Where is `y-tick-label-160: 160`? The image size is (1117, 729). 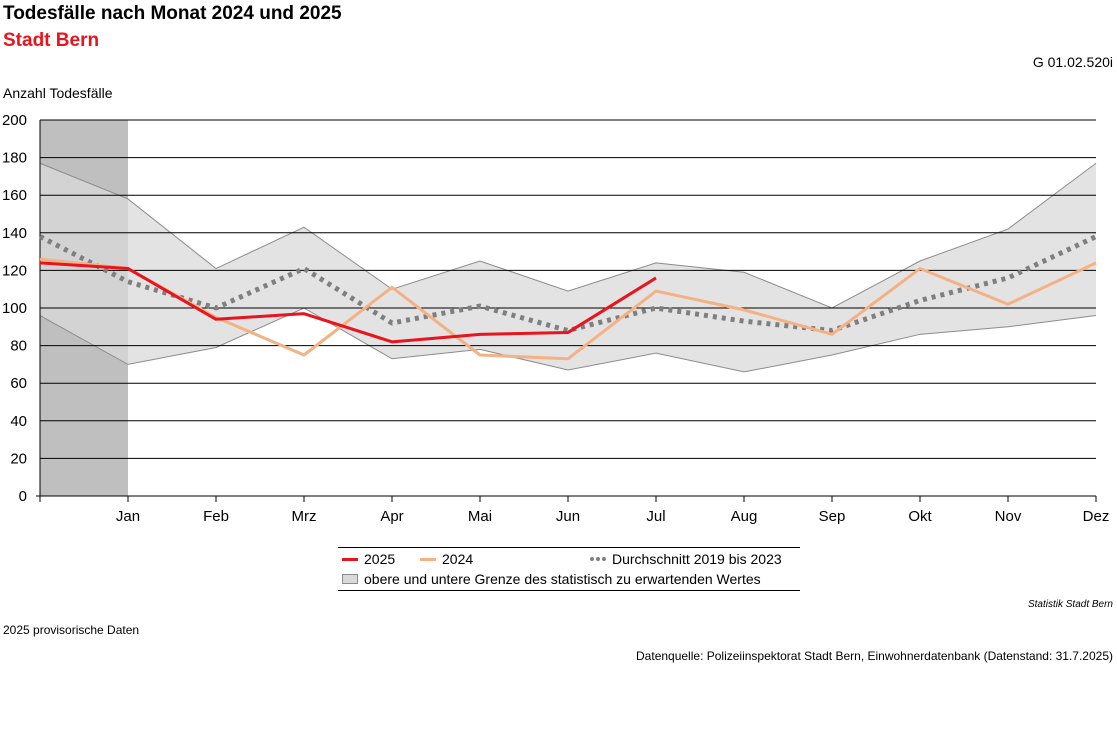
y-tick-label-160: 160 is located at coordinates (14, 195).